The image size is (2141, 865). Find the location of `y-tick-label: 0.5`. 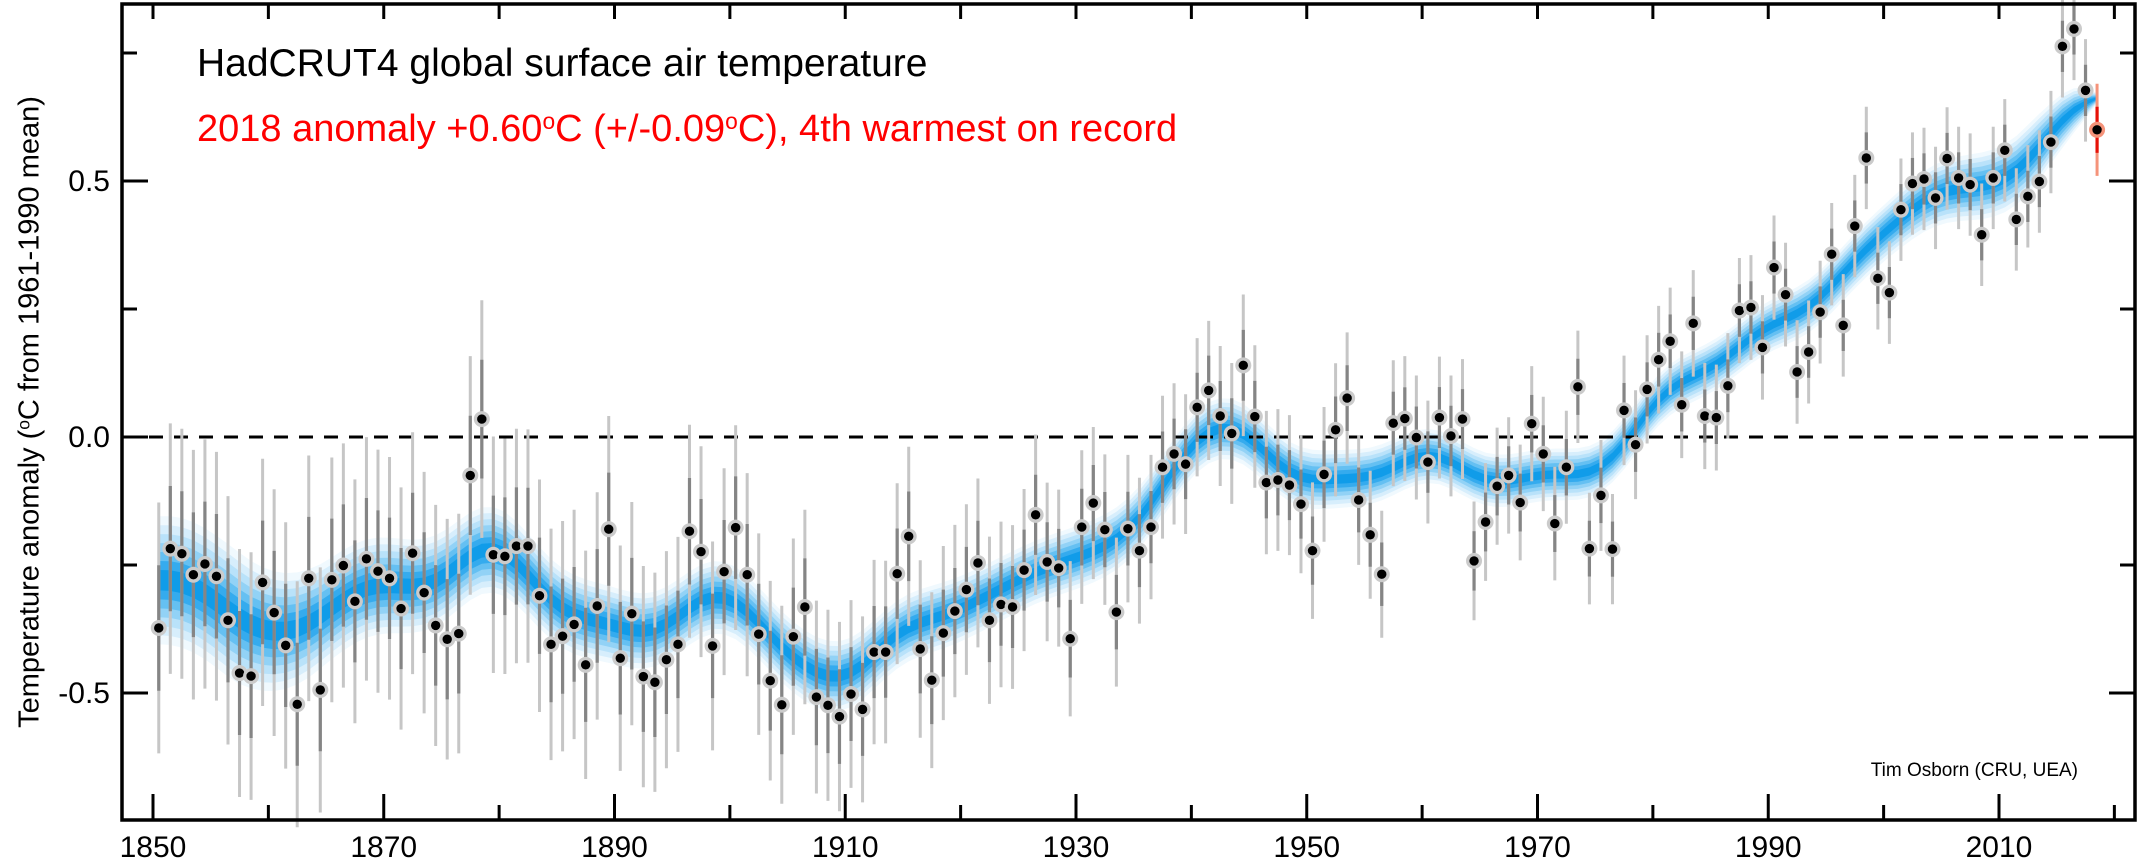

y-tick-label: 0.5 is located at coordinates (89, 181).